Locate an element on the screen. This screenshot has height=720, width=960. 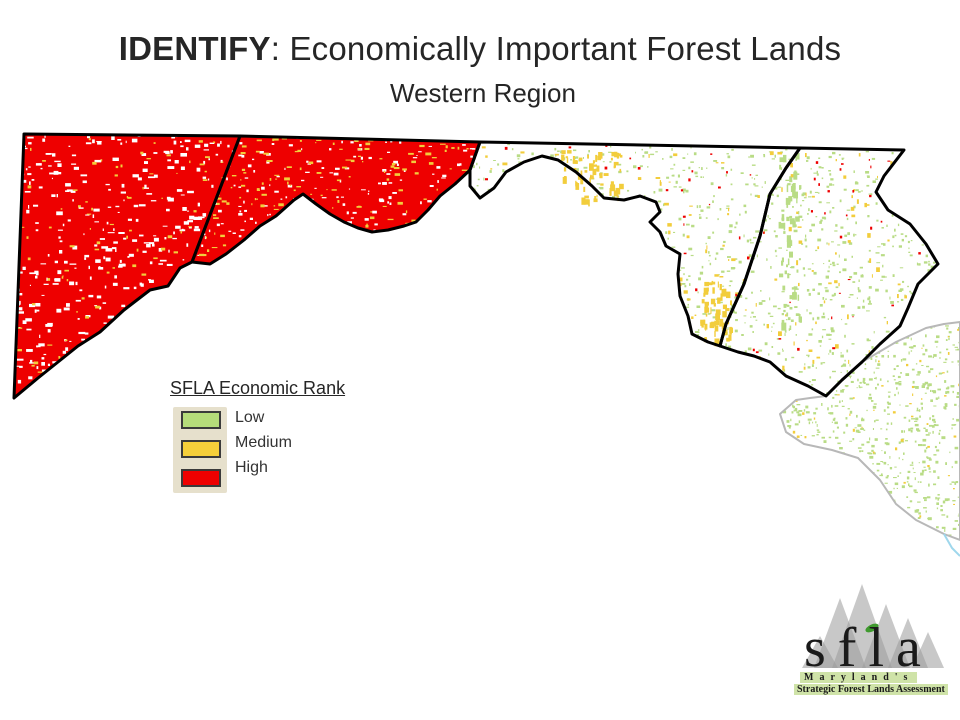
logo-state-name: Maryland's is located at coordinates (859, 677).